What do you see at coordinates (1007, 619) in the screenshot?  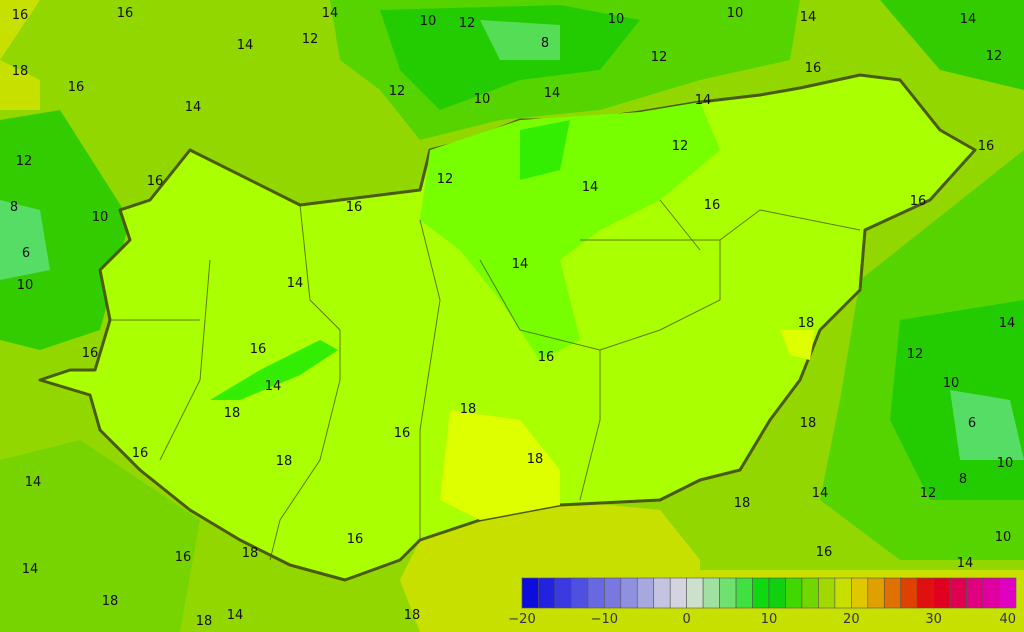 I see `colorbar-tick-label: 40` at bounding box center [1007, 619].